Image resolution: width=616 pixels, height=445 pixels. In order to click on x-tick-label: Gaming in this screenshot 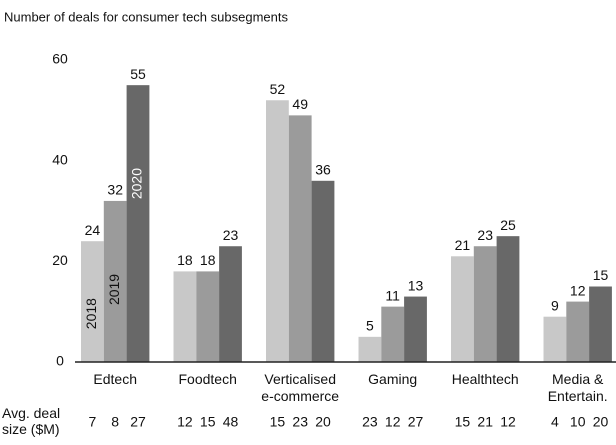, I will do `click(392, 379)`.